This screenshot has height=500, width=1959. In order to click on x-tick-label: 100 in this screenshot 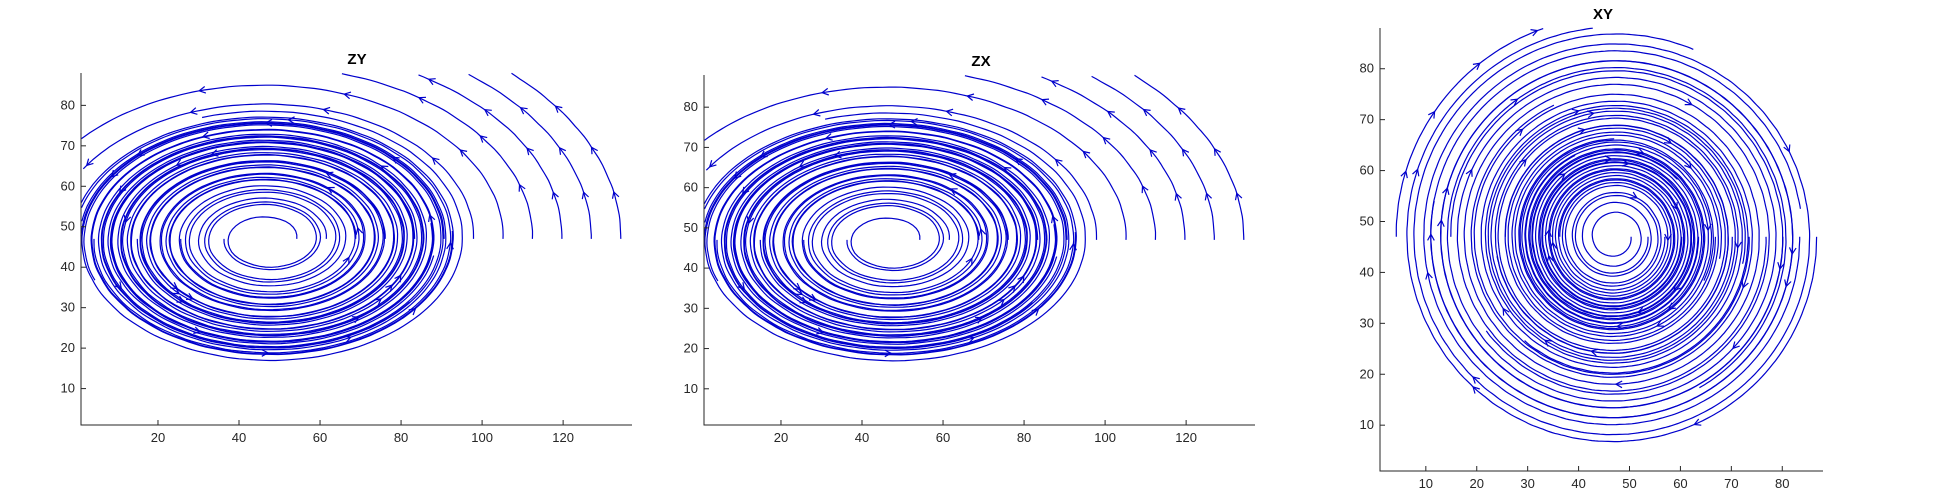, I will do `click(482, 437)`.